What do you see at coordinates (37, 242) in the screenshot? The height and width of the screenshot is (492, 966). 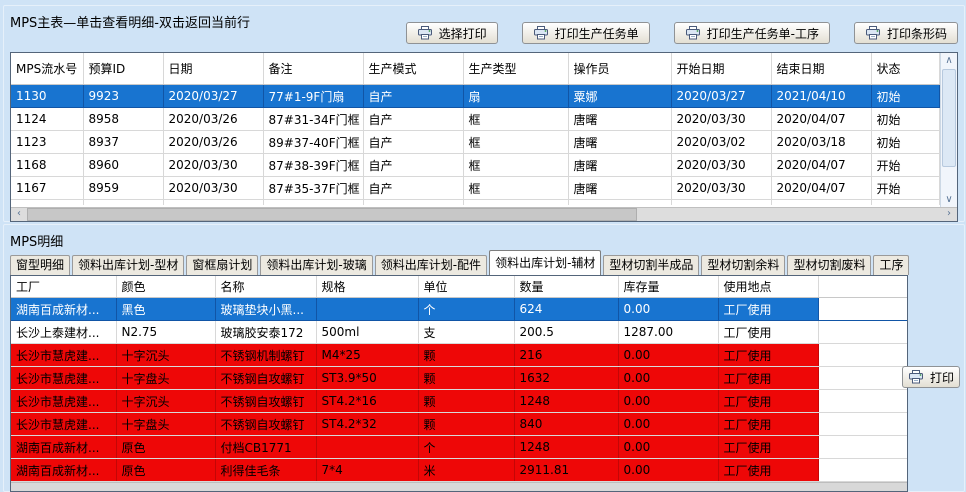 I see `detail-title: MPS明细` at bounding box center [37, 242].